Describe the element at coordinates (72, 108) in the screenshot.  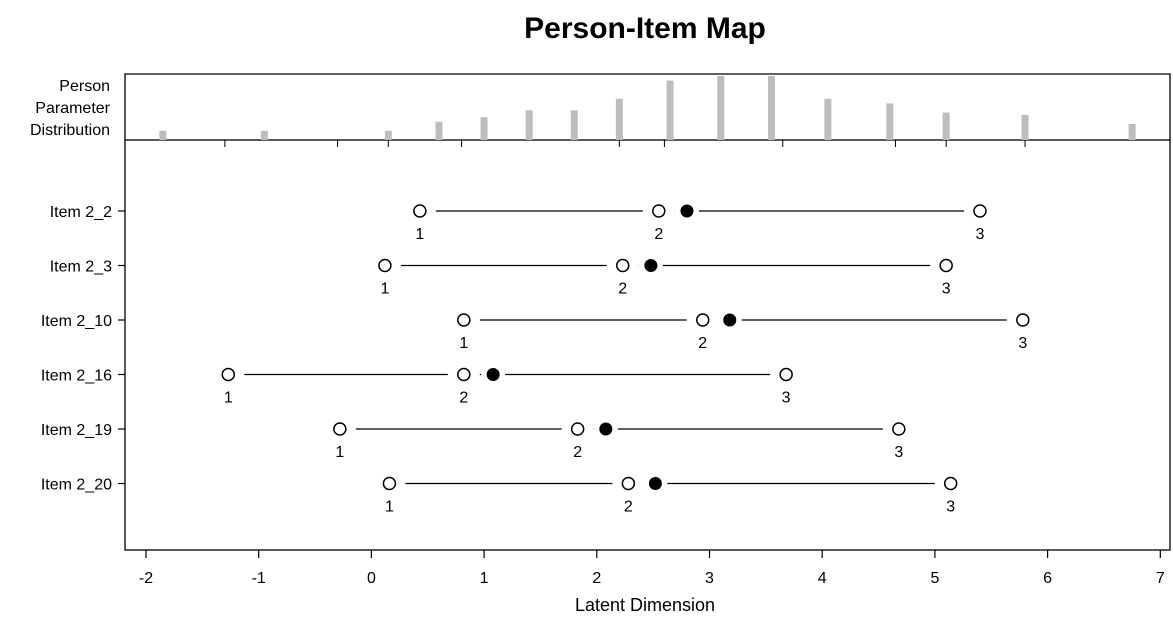
I see `distribution-label-line-2: Parameter` at that location.